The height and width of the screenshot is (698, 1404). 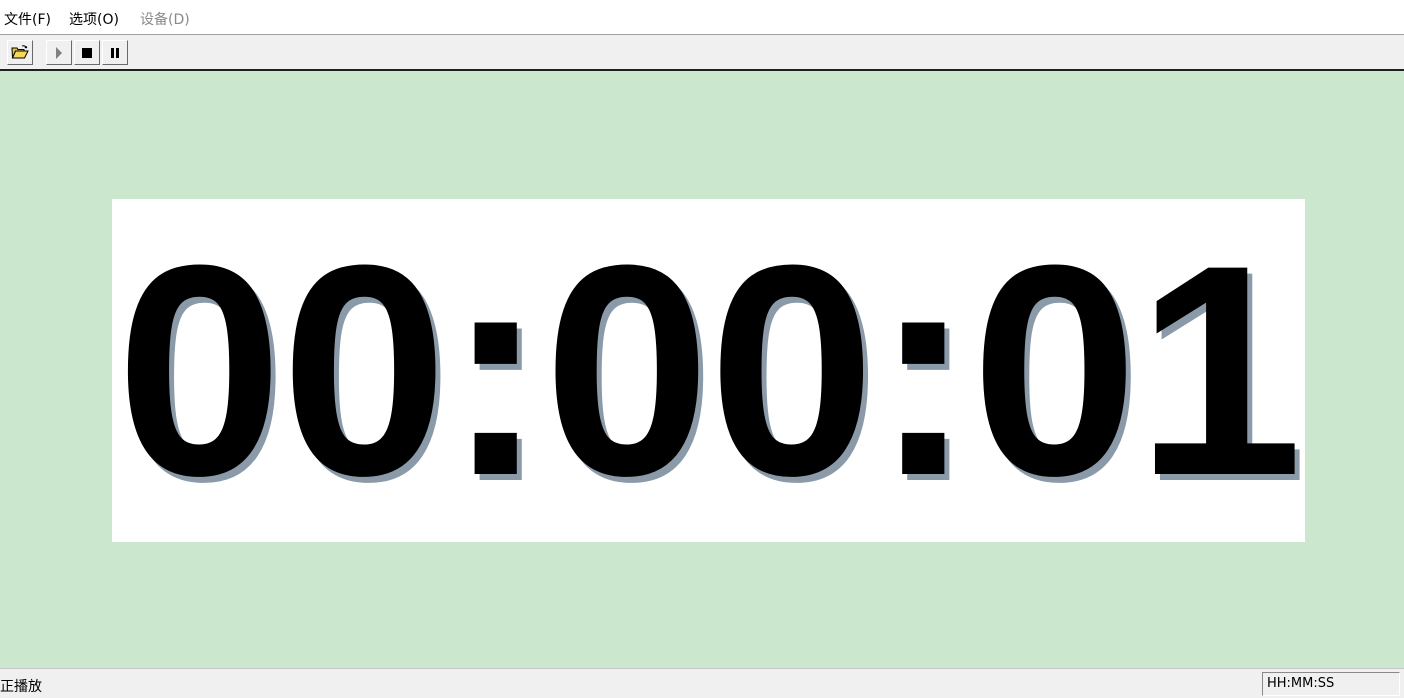 I want to click on pause-button, so click(x=115, y=52).